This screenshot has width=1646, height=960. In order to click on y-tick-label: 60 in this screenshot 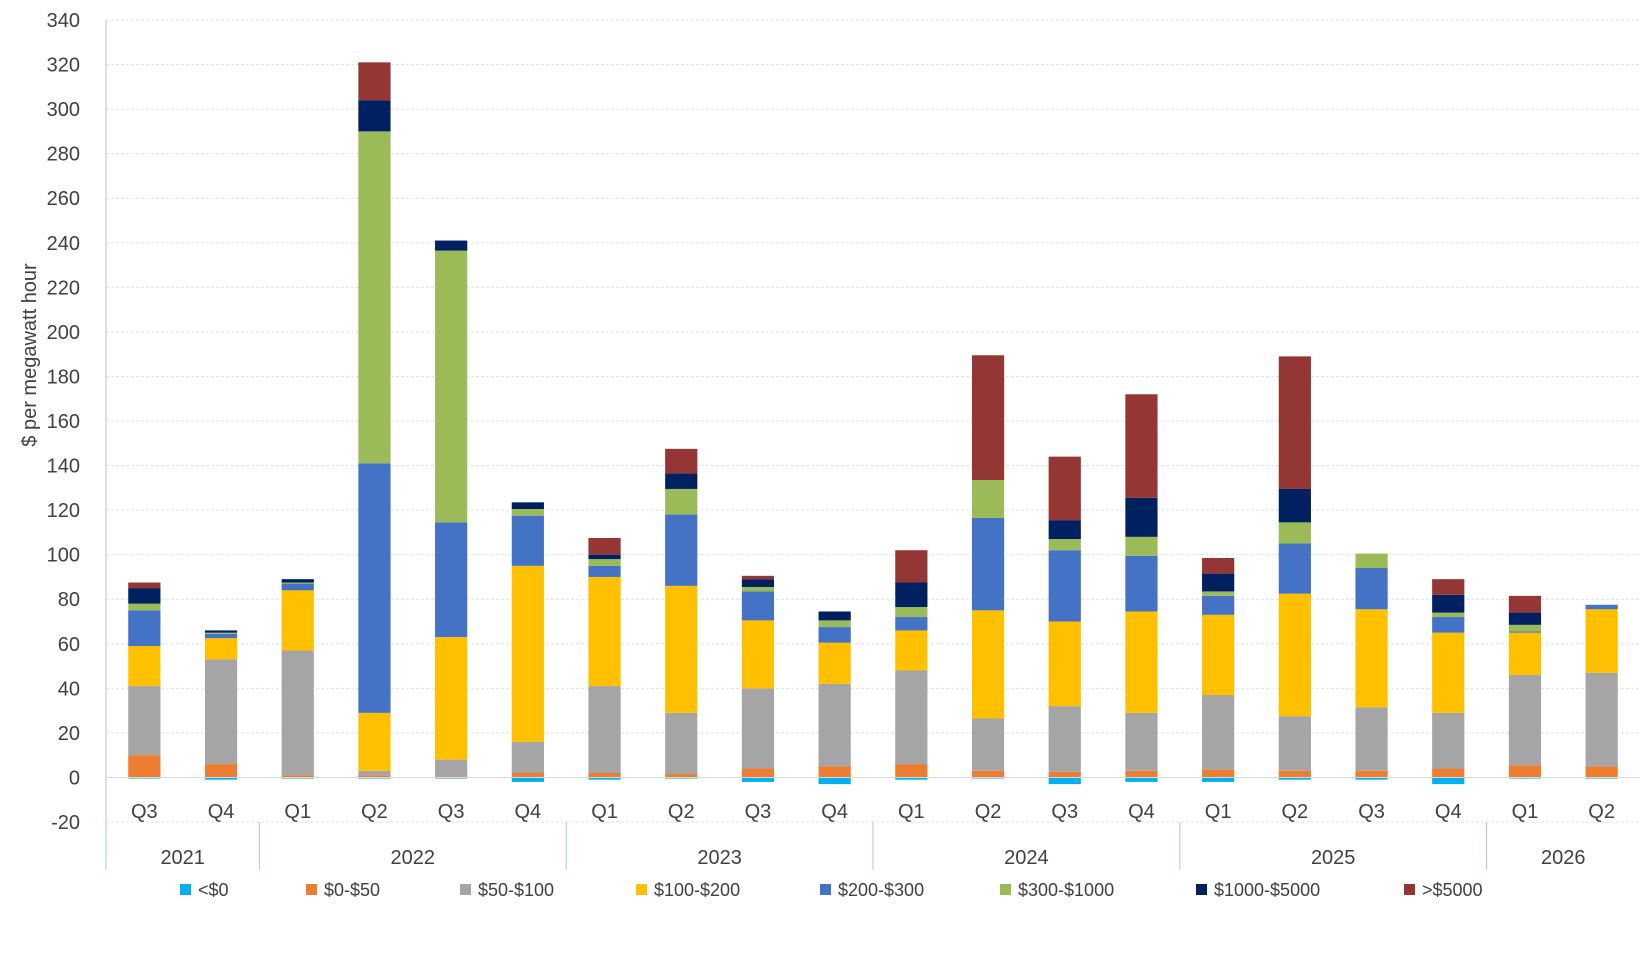, I will do `click(69, 645)`.